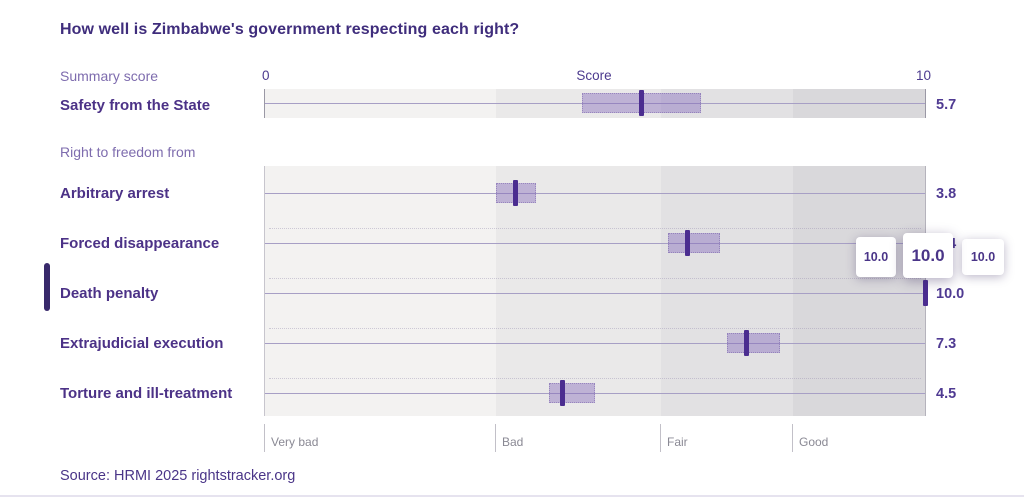  Describe the element at coordinates (513, 442) in the screenshot. I see `band-label-bad: Bad` at that location.